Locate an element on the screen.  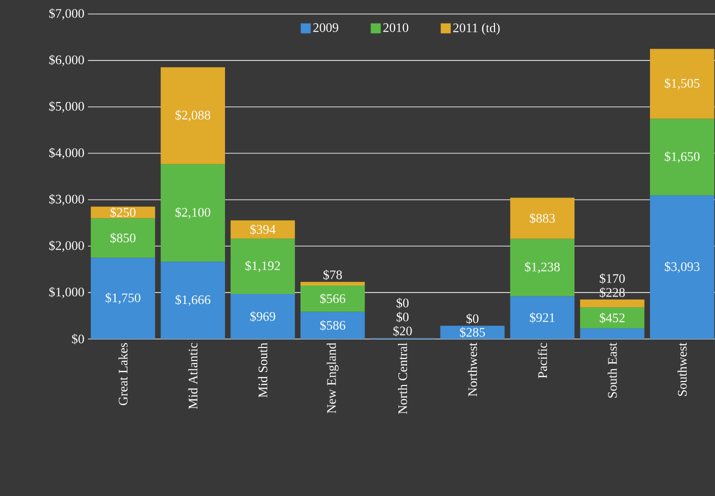
data-label: $285 is located at coordinates (472, 332).